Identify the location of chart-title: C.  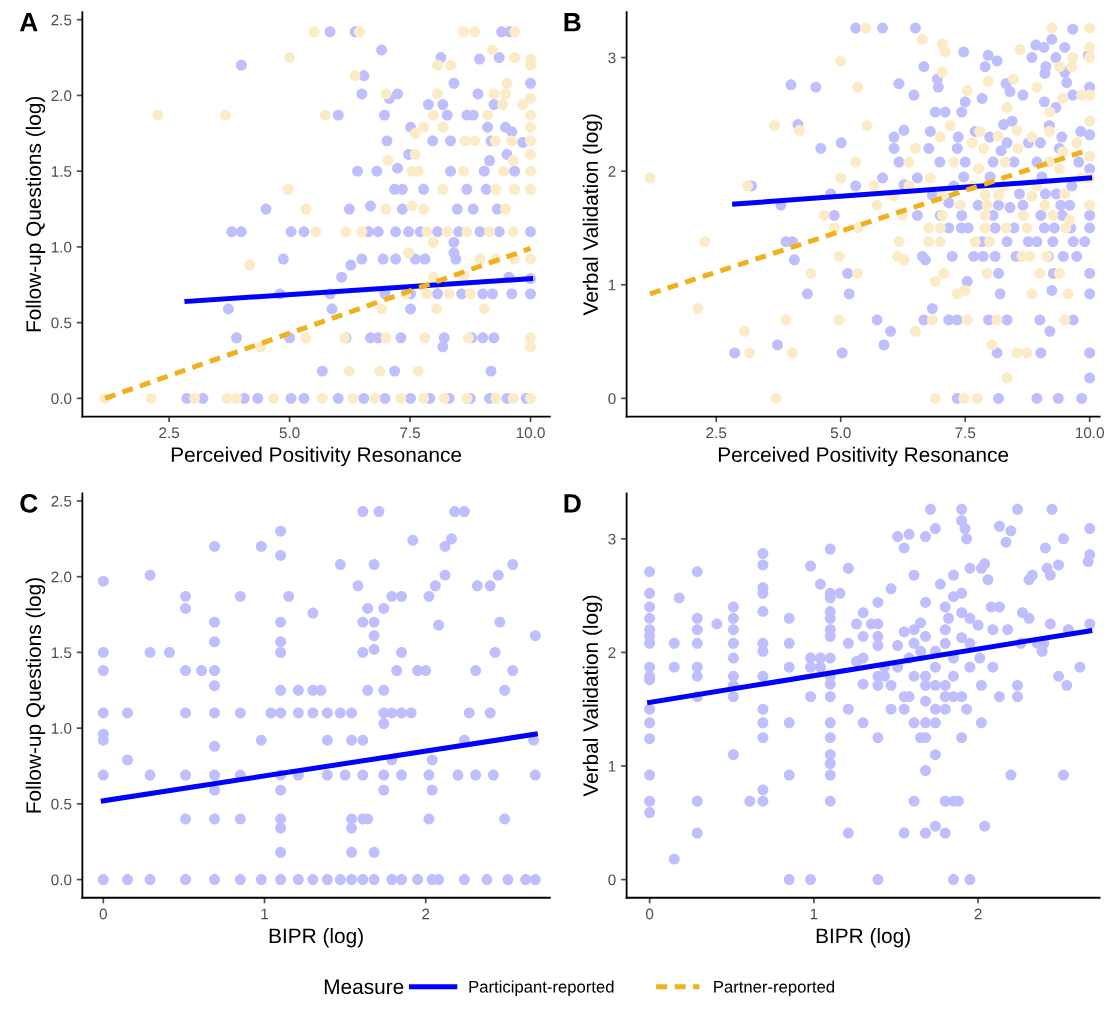
(29, 503).